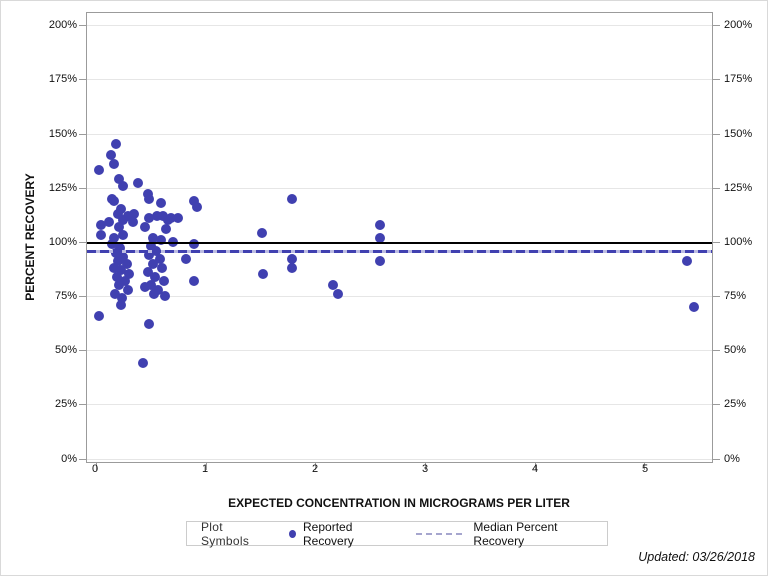 The height and width of the screenshot is (576, 768). What do you see at coordinates (62, 25) in the screenshot?
I see `y-tick-label-left: 200%` at bounding box center [62, 25].